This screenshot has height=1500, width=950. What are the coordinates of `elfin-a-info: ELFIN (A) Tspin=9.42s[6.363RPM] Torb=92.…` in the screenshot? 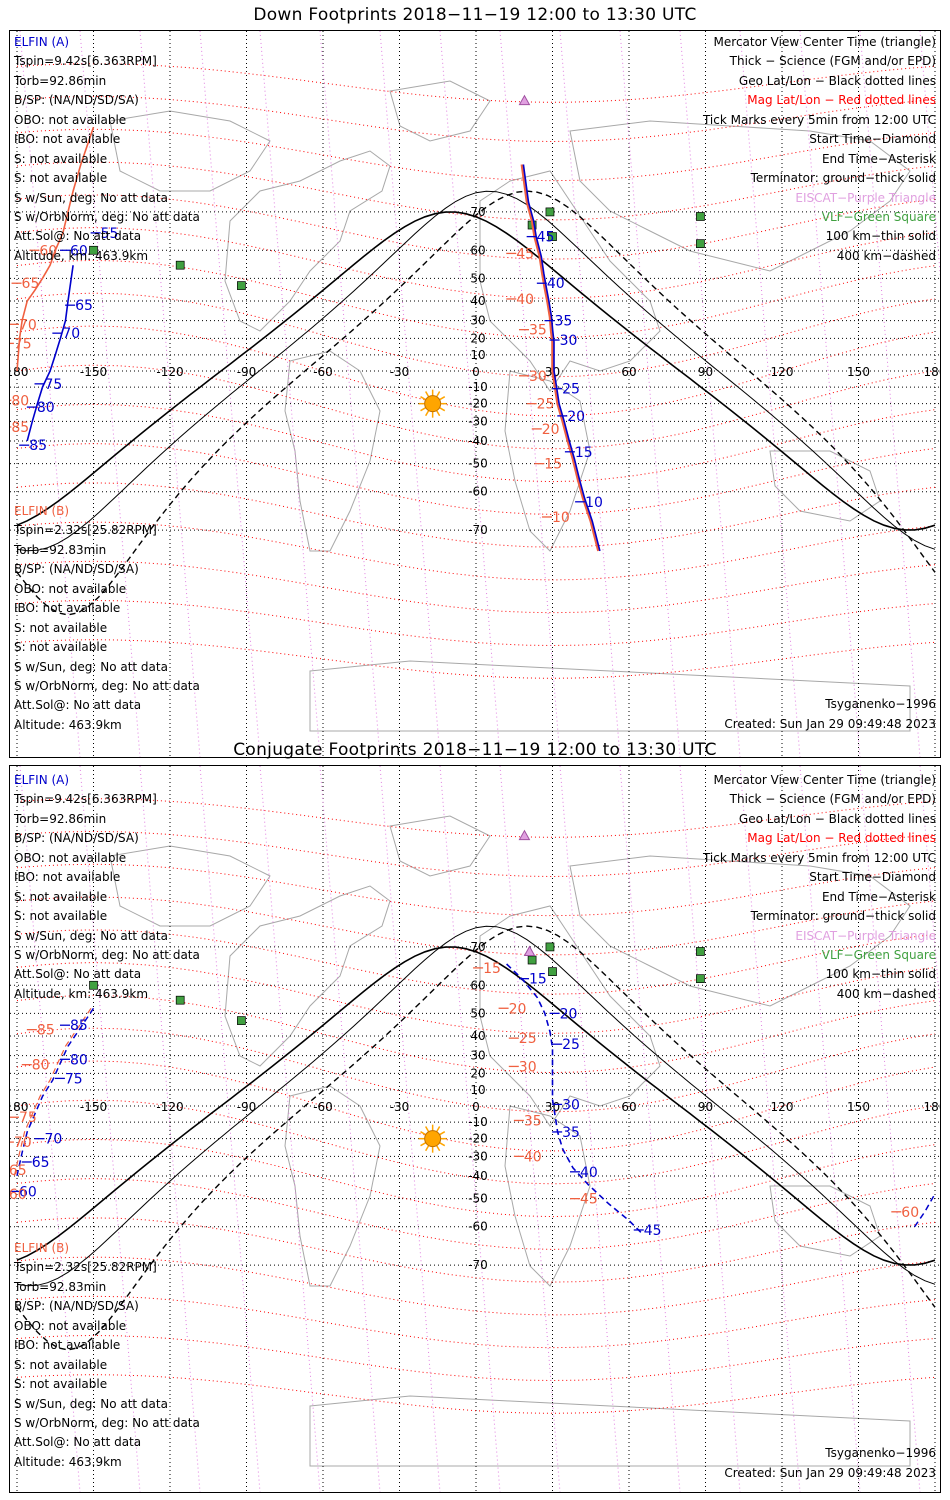 It's located at (107, 887).